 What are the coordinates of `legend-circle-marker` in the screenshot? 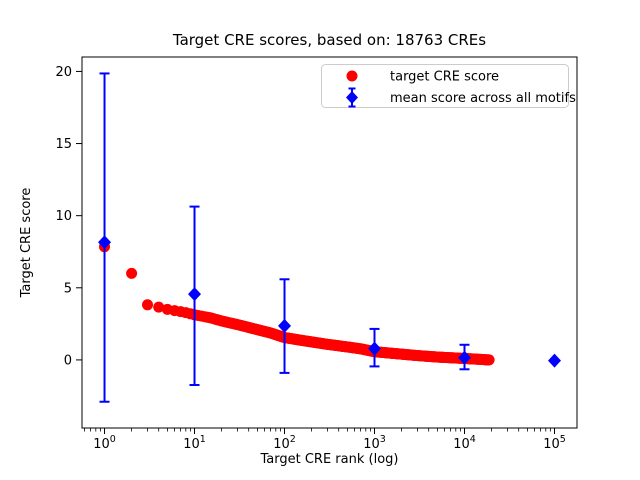 It's located at (352, 76).